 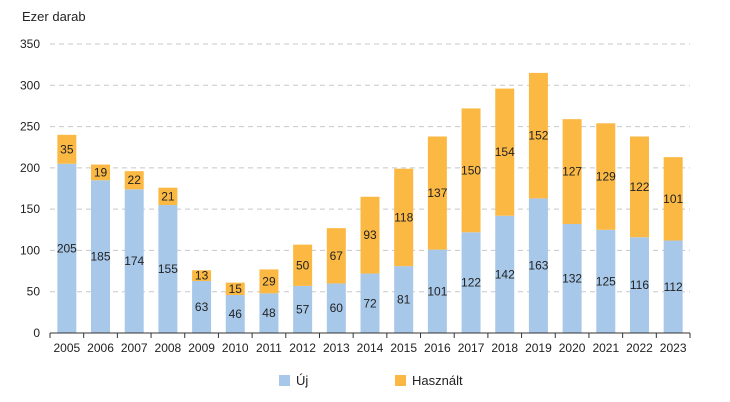 I want to click on data-label: 81, so click(x=404, y=300).